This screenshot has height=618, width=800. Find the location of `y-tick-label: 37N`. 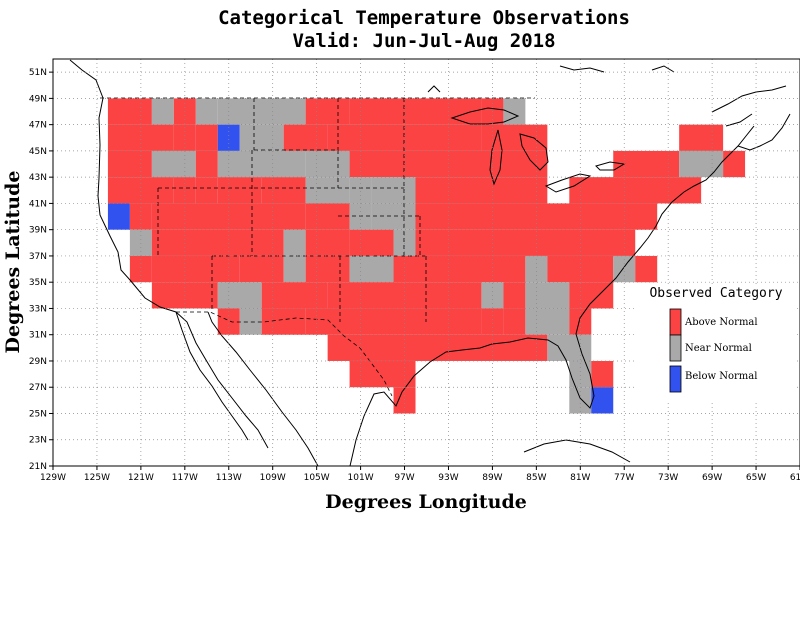

y-tick-label: 37N is located at coordinates (38, 257).